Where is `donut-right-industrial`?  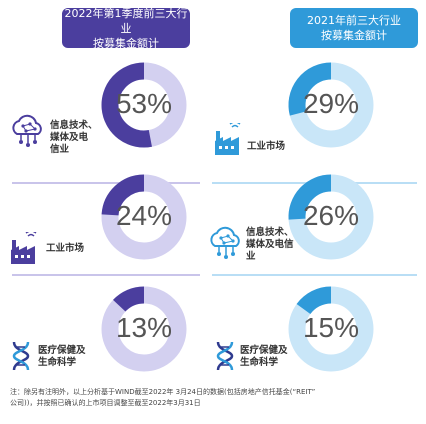 donut-right-industrial is located at coordinates (331, 105).